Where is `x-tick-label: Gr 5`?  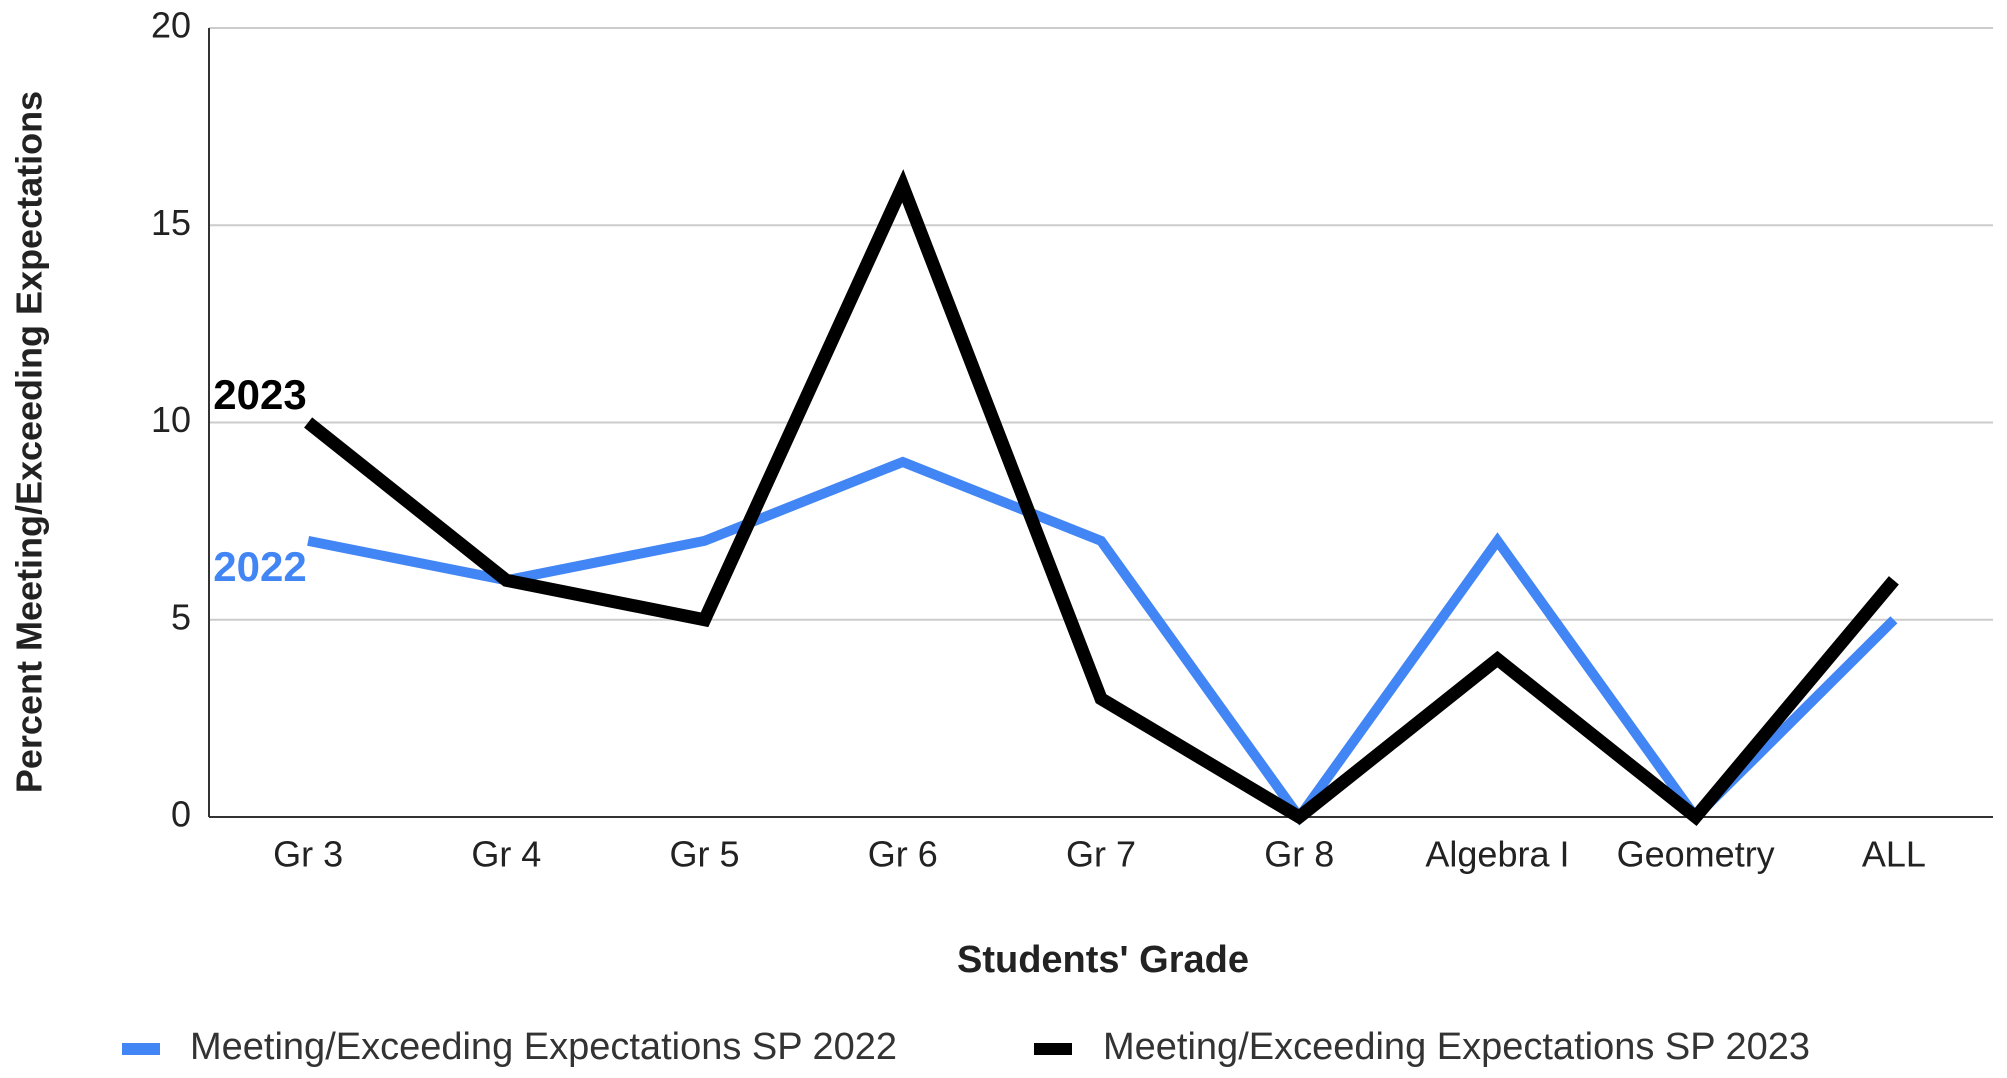 x-tick-label: Gr 5 is located at coordinates (705, 854).